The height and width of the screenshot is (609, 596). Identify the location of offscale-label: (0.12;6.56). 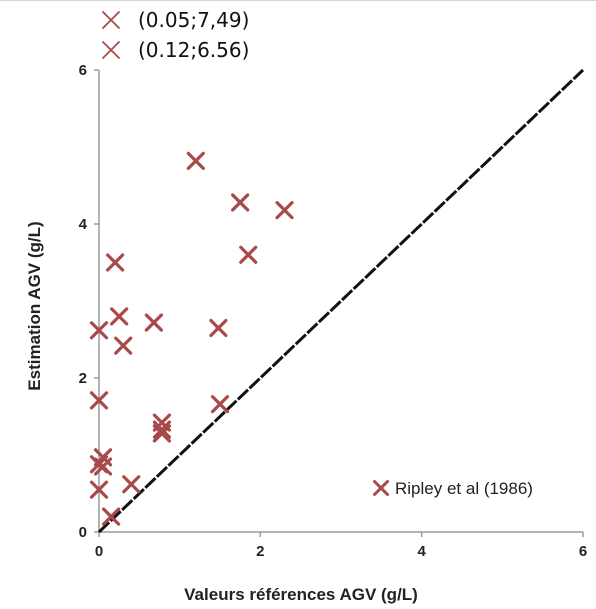
(193, 50).